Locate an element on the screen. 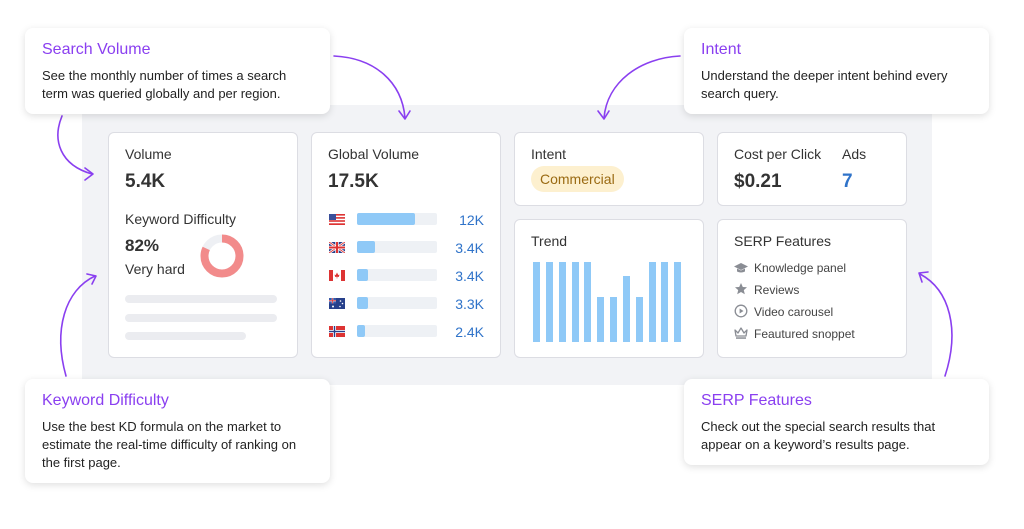 This screenshot has width=1024, height=529. trend-label: Trend is located at coordinates (549, 241).